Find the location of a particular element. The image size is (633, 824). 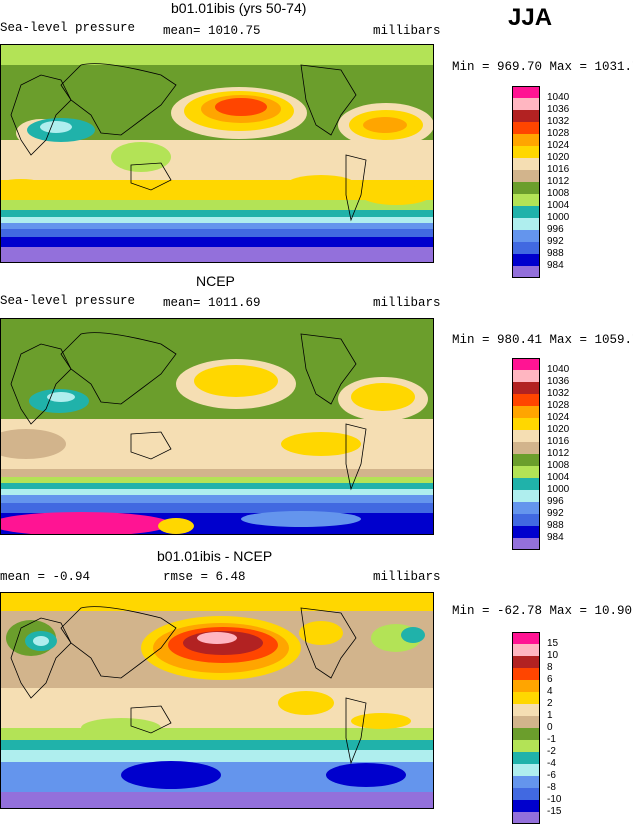

legend-label: 0 is located at coordinates (550, 727).